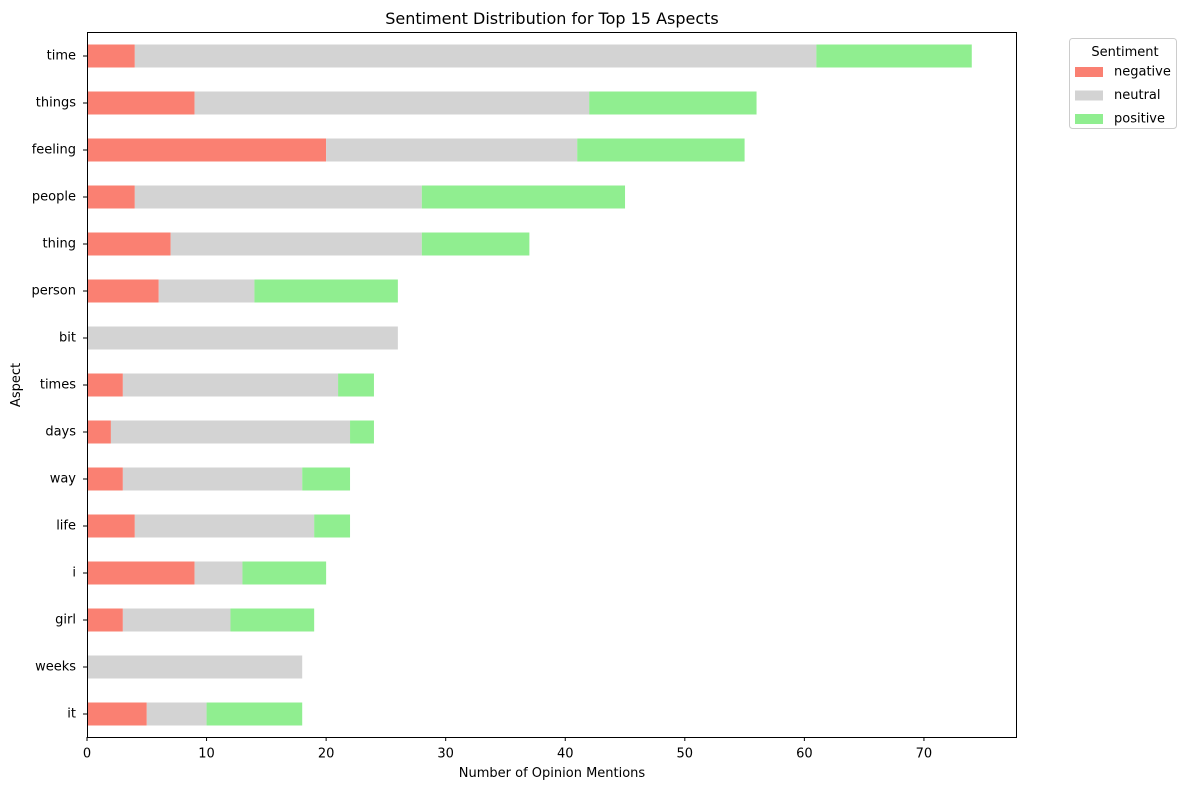  I want to click on x-tick-label-40: 40, so click(565, 754).